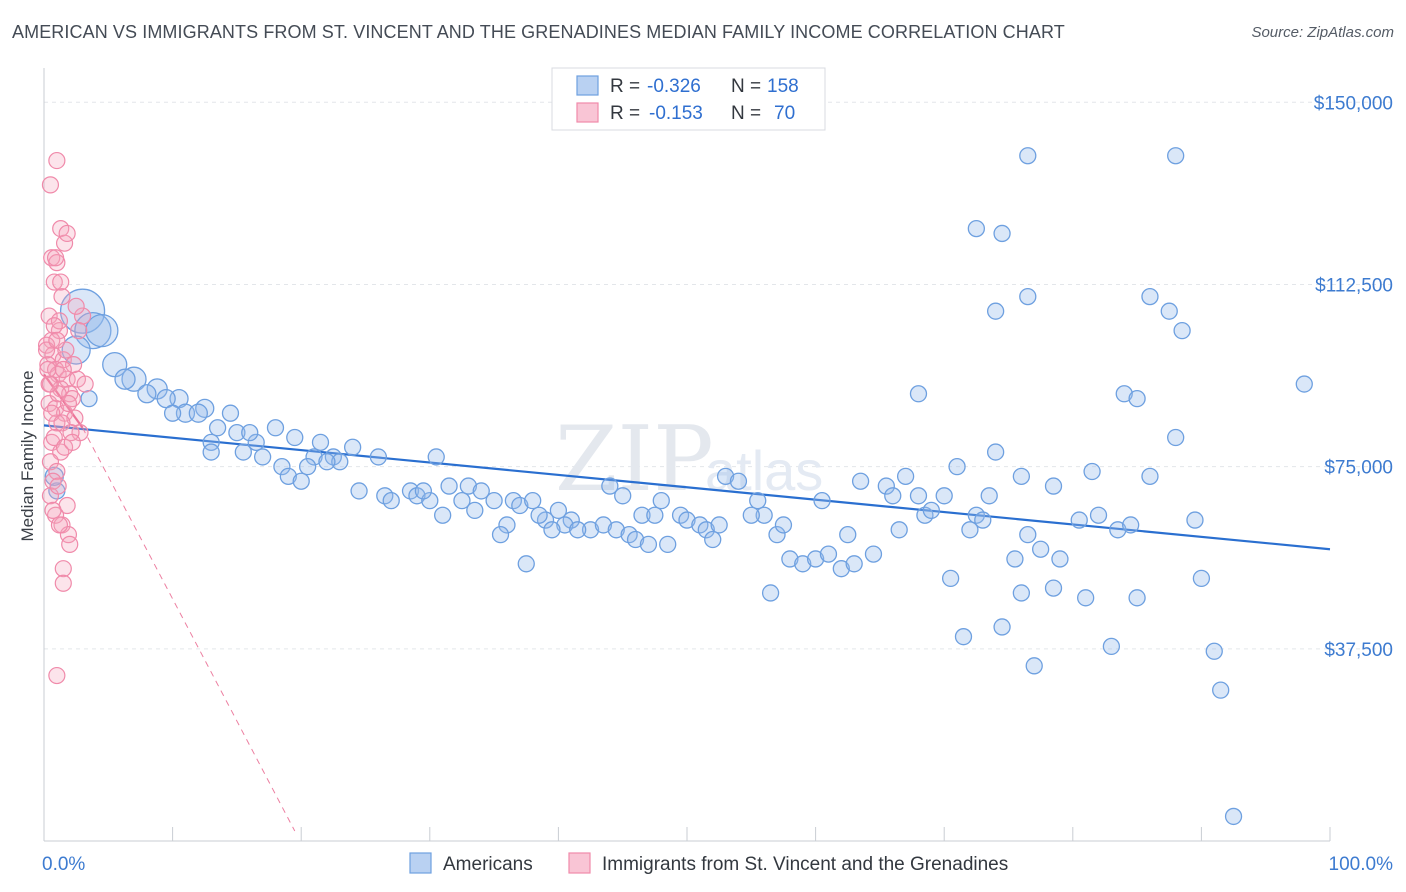 Image resolution: width=1406 pixels, height=892 pixels. I want to click on y-tick-label-0: $37,500, so click(1358, 650).